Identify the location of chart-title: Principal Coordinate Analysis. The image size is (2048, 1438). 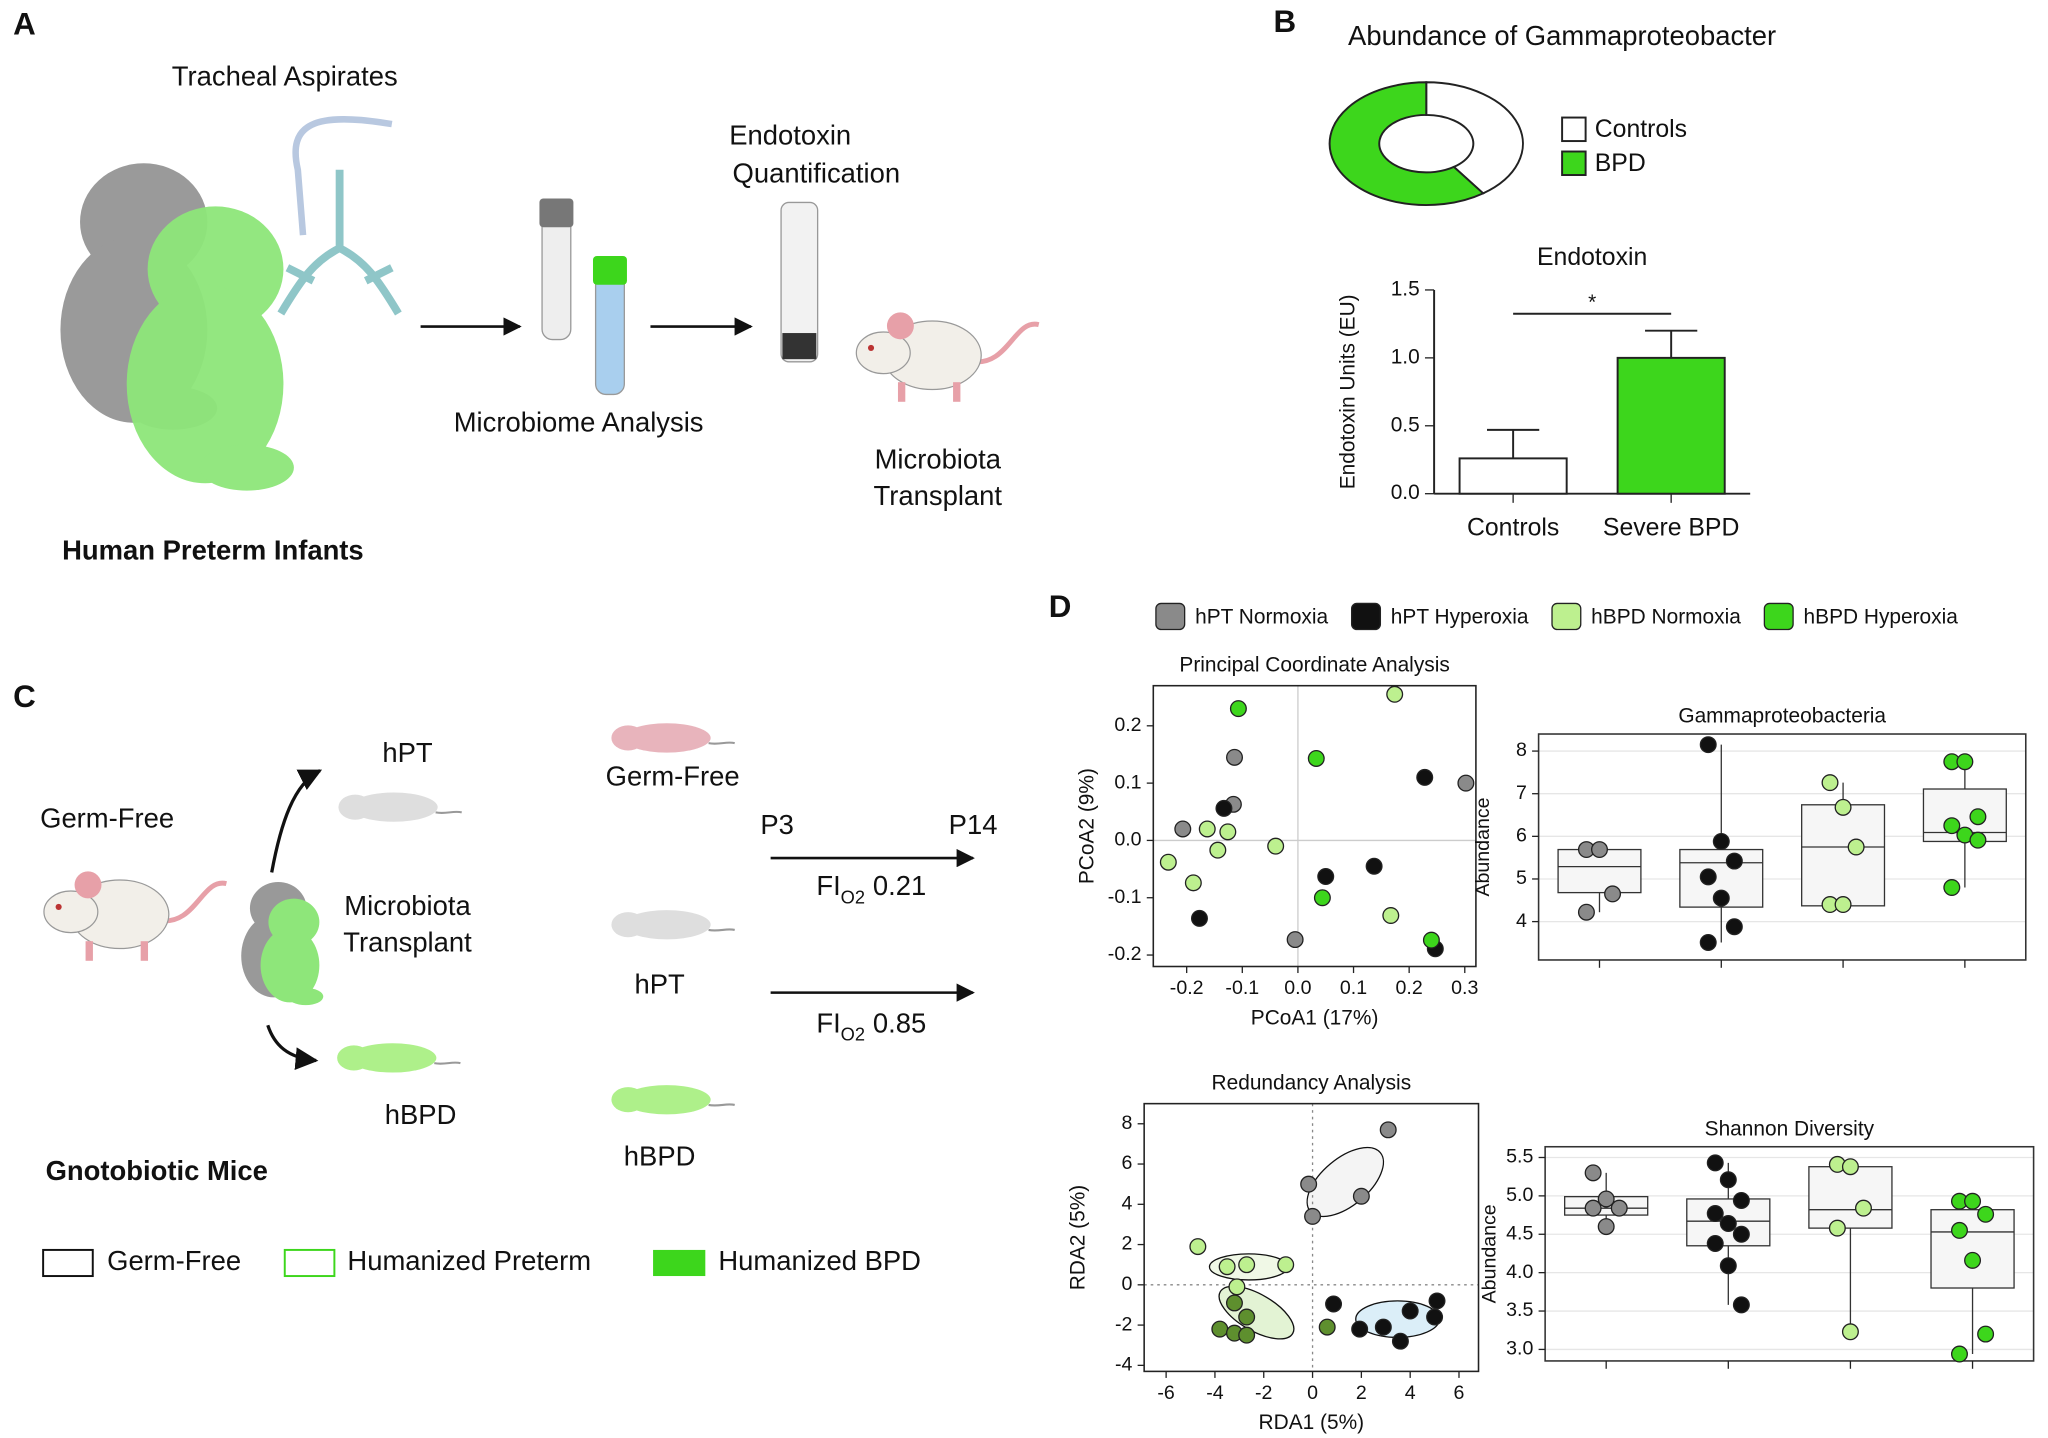
(1314, 665).